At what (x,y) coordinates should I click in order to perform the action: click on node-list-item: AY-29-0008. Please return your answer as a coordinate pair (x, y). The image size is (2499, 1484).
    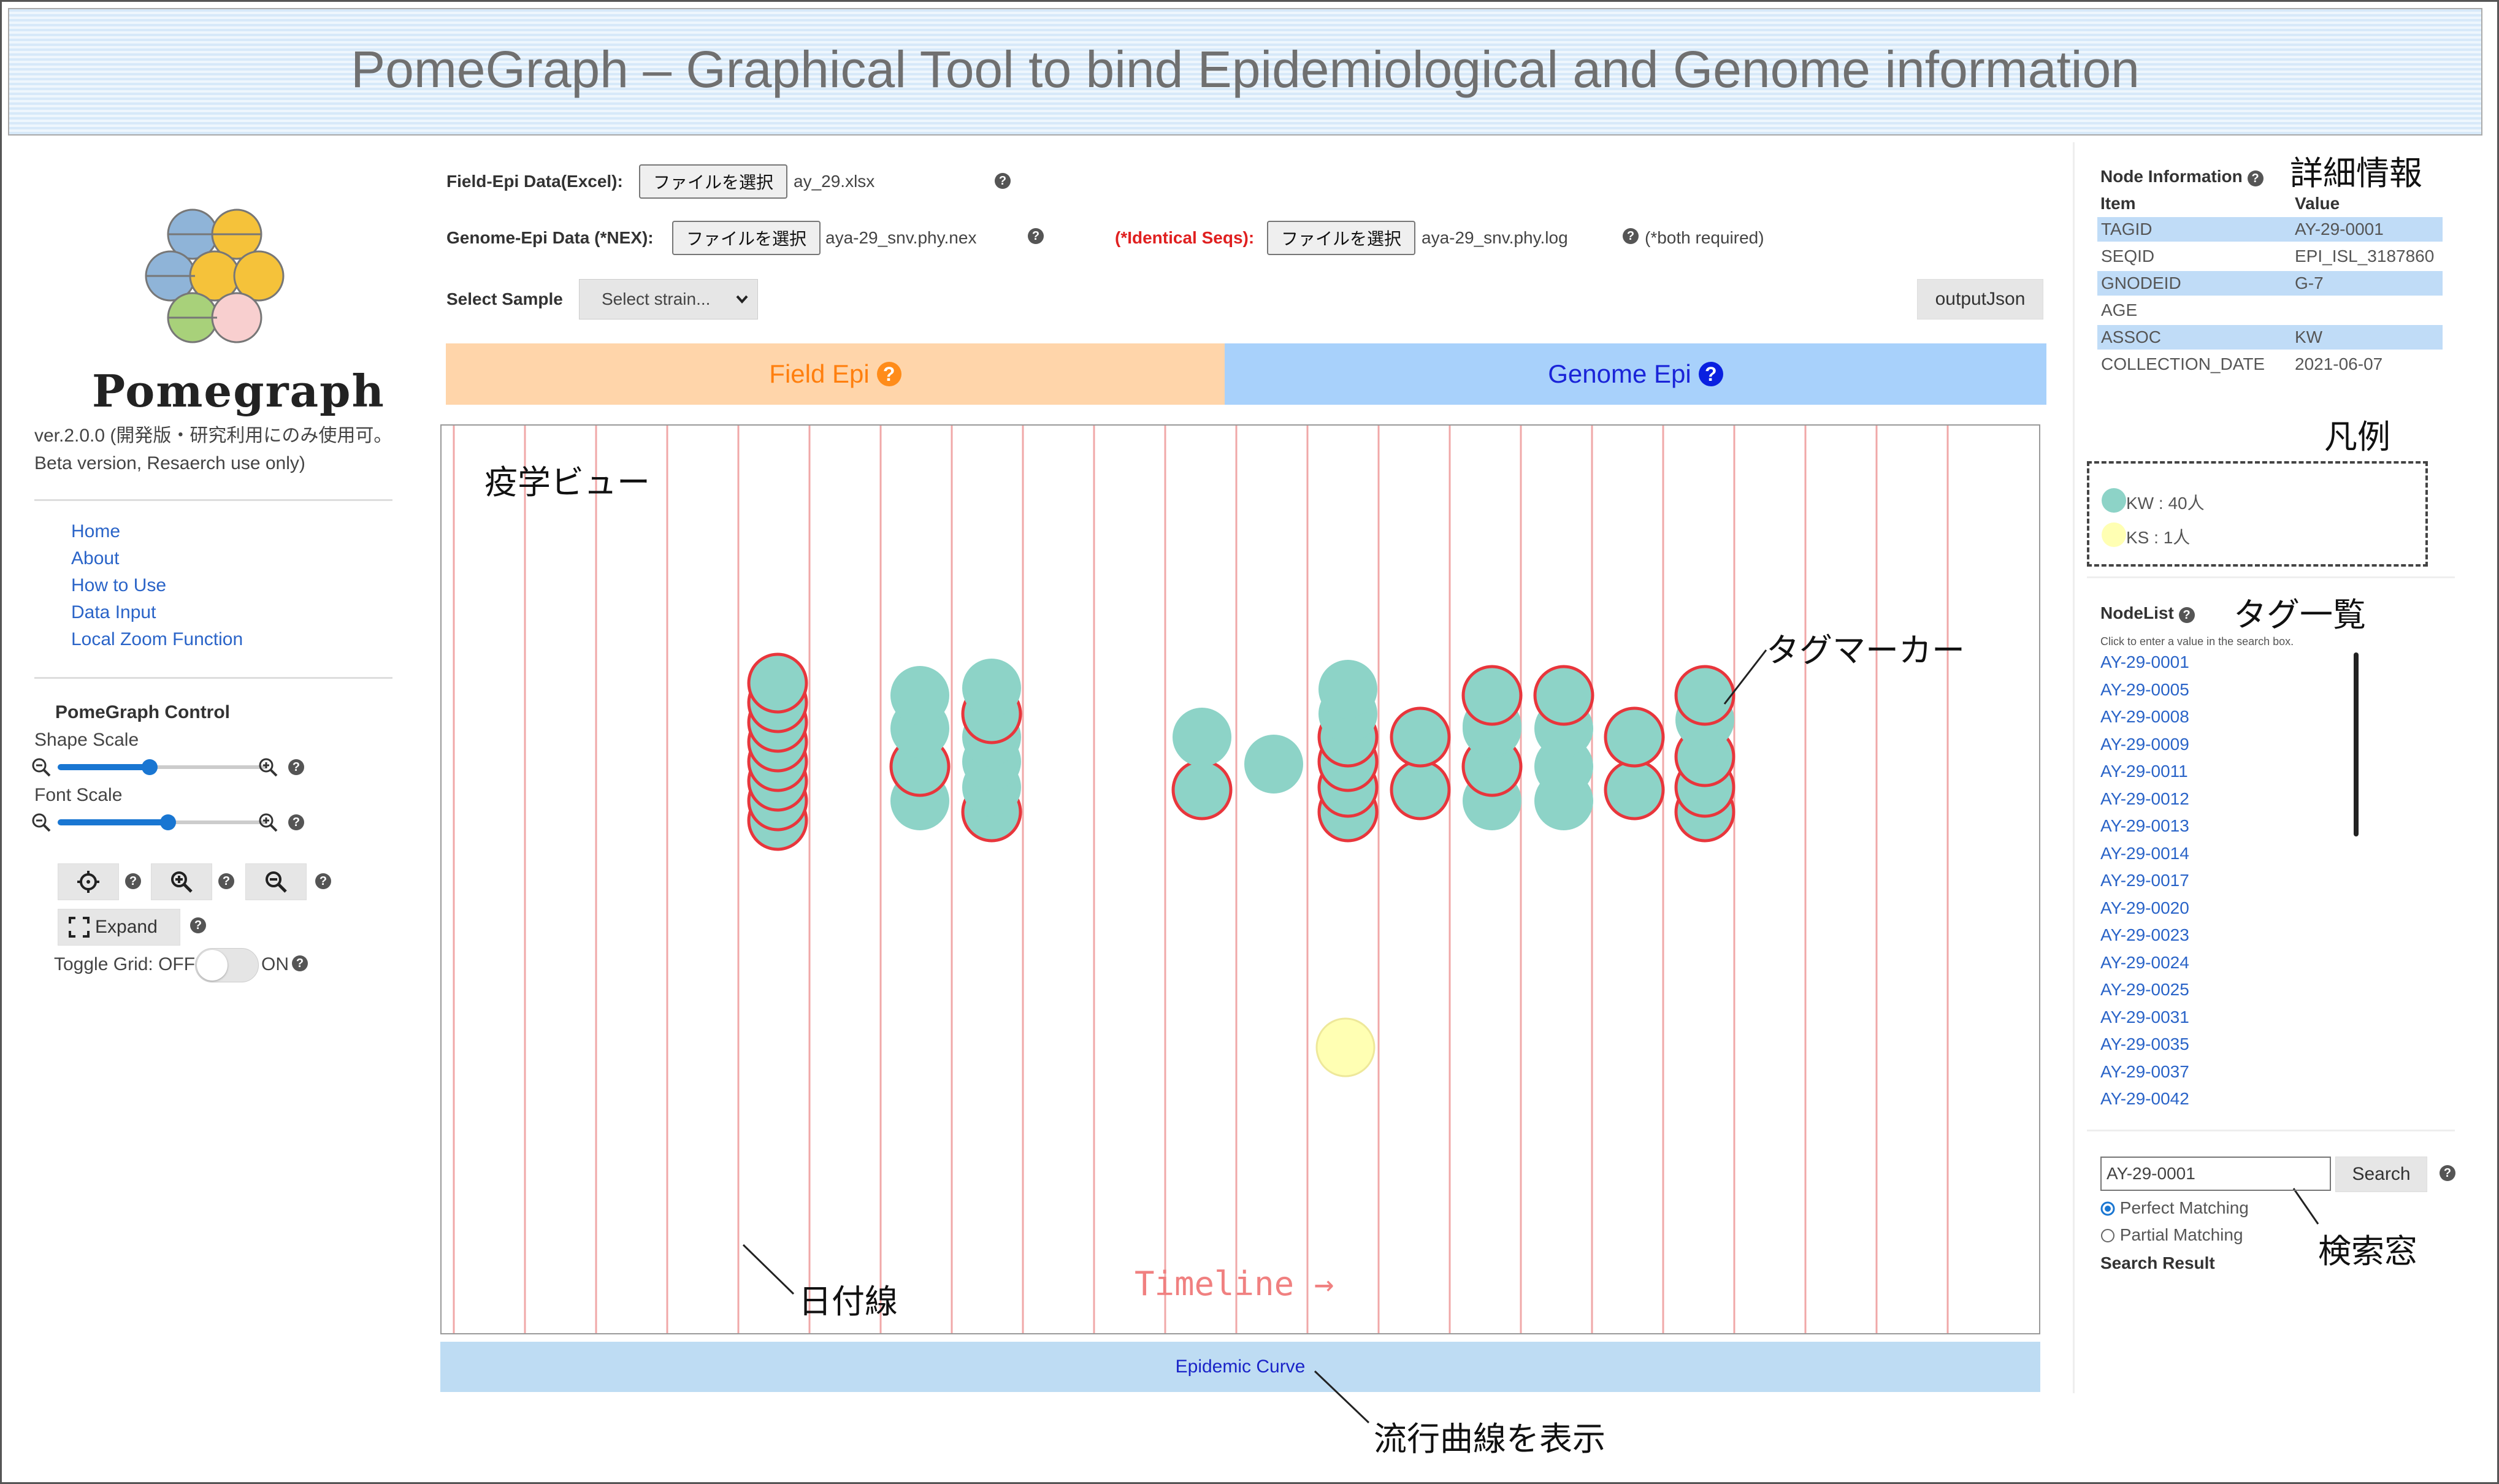
    Looking at the image, I should click on (2144, 716).